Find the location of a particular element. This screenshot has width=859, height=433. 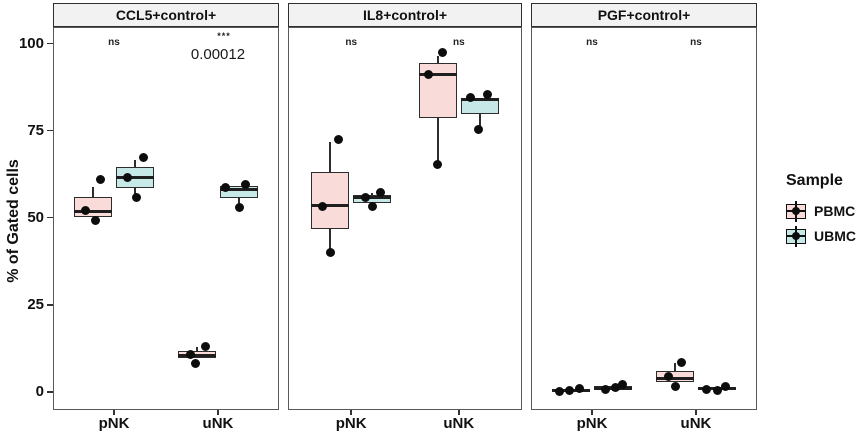

legend: Sample PBMC UBMC is located at coordinates (821, 212).